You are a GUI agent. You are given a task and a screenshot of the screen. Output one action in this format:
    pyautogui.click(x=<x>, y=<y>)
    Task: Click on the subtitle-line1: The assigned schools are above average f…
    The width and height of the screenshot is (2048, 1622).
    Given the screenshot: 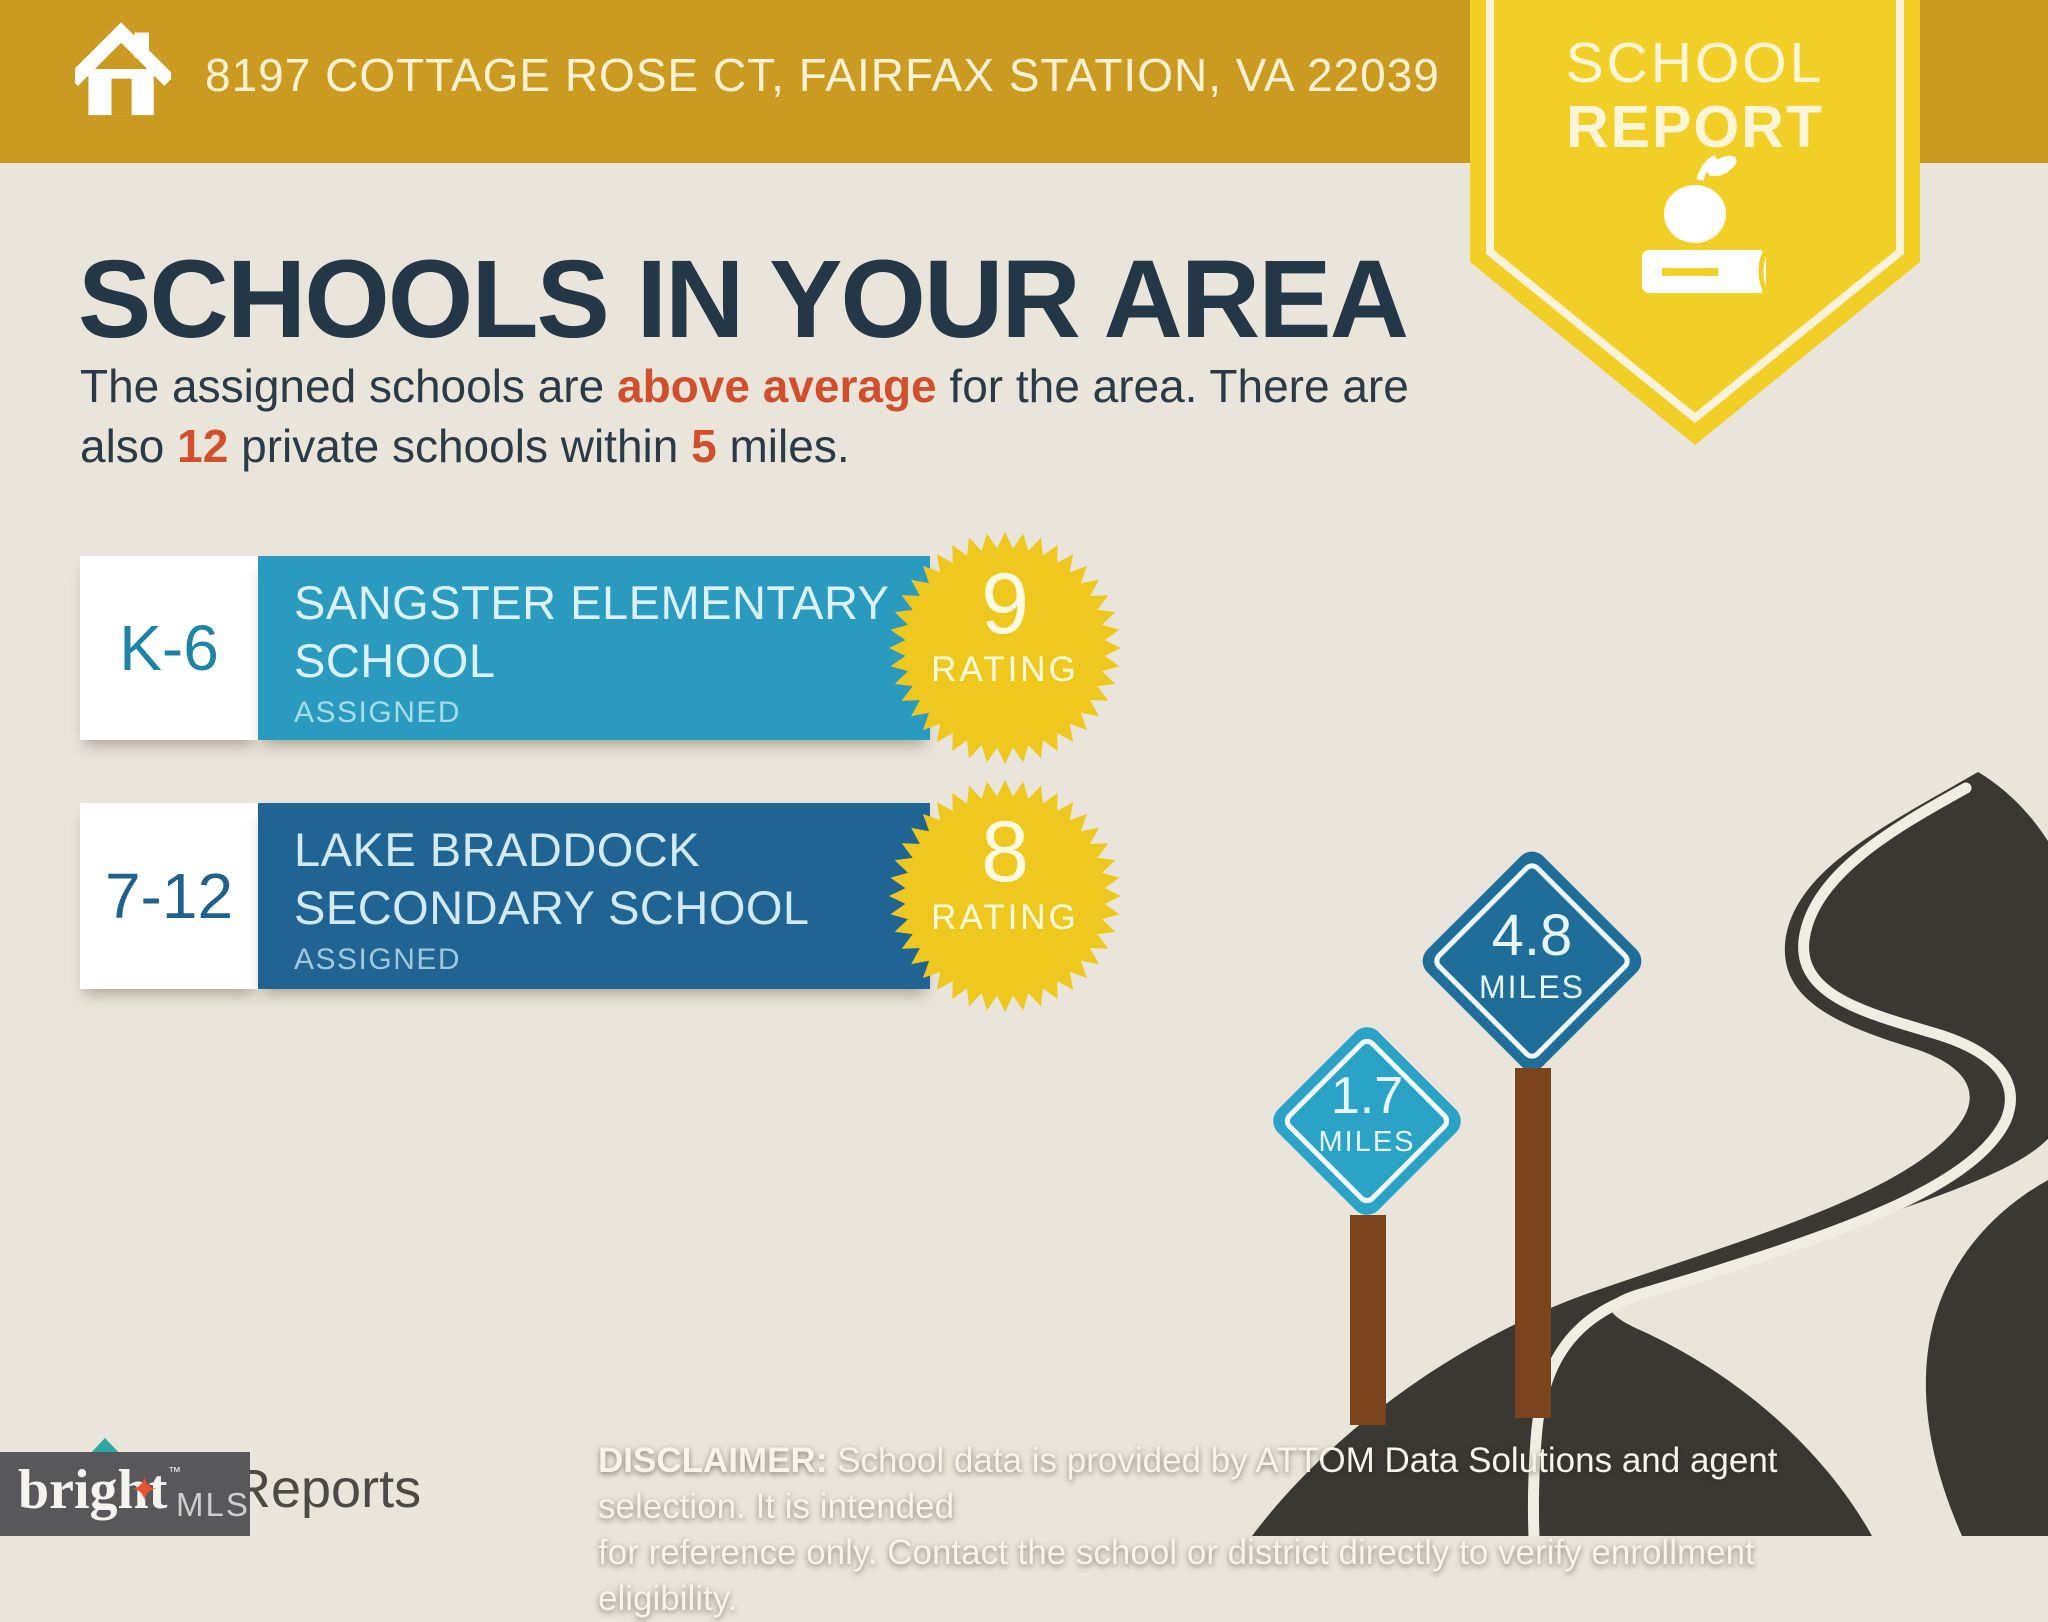 What is the action you would take?
    pyautogui.click(x=744, y=386)
    